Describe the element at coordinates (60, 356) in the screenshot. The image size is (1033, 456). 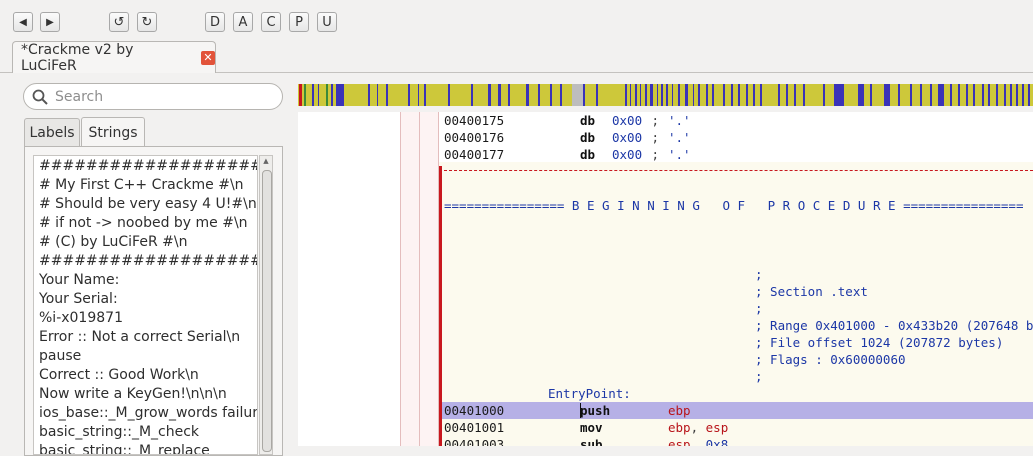
I see `list-item: pause` at that location.